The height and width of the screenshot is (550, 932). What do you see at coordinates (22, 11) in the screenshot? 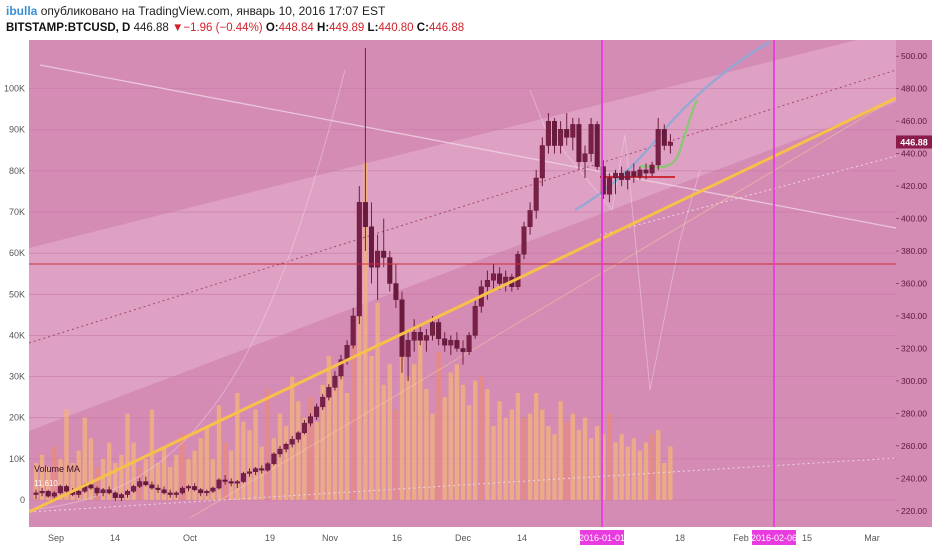
I see `author-link: ibulla` at bounding box center [22, 11].